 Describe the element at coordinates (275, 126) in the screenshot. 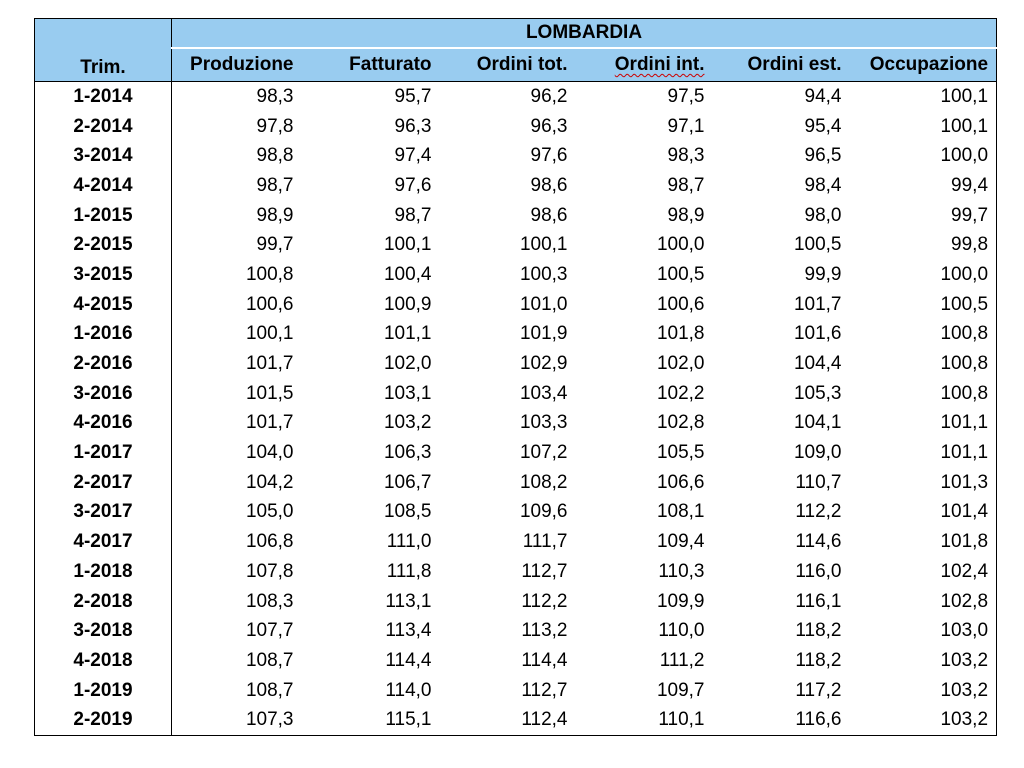

I see `cell-produzione: 97,8` at that location.